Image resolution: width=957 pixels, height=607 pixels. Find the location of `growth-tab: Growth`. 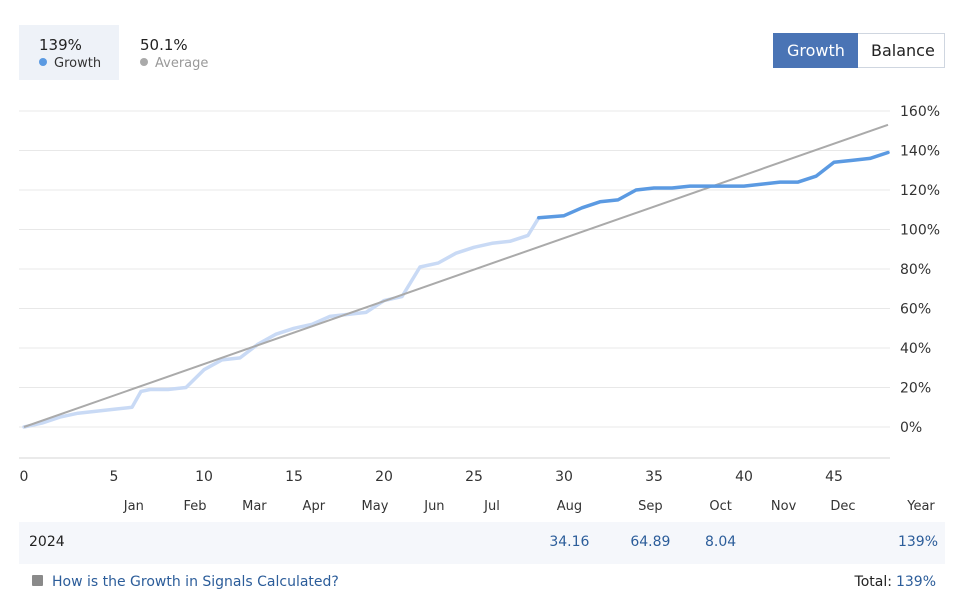

growth-tab: Growth is located at coordinates (815, 50).